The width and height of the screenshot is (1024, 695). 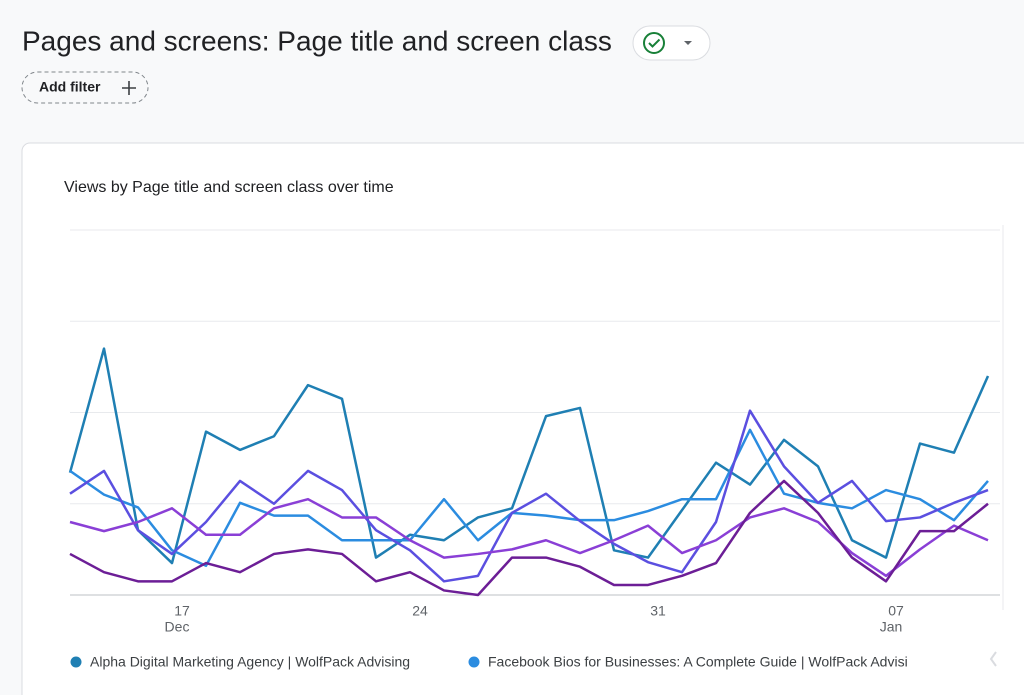 I want to click on add-filter-button, so click(x=85, y=87).